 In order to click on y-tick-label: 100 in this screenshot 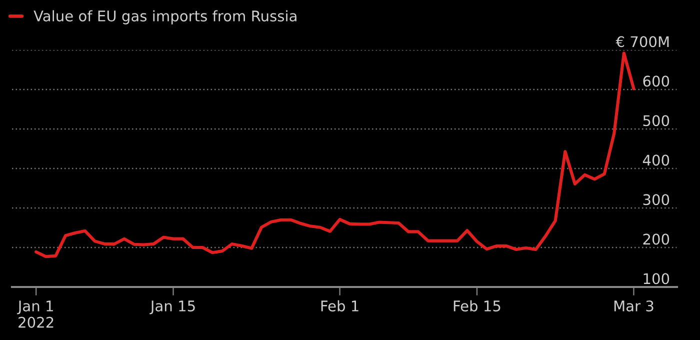, I will do `click(657, 278)`.